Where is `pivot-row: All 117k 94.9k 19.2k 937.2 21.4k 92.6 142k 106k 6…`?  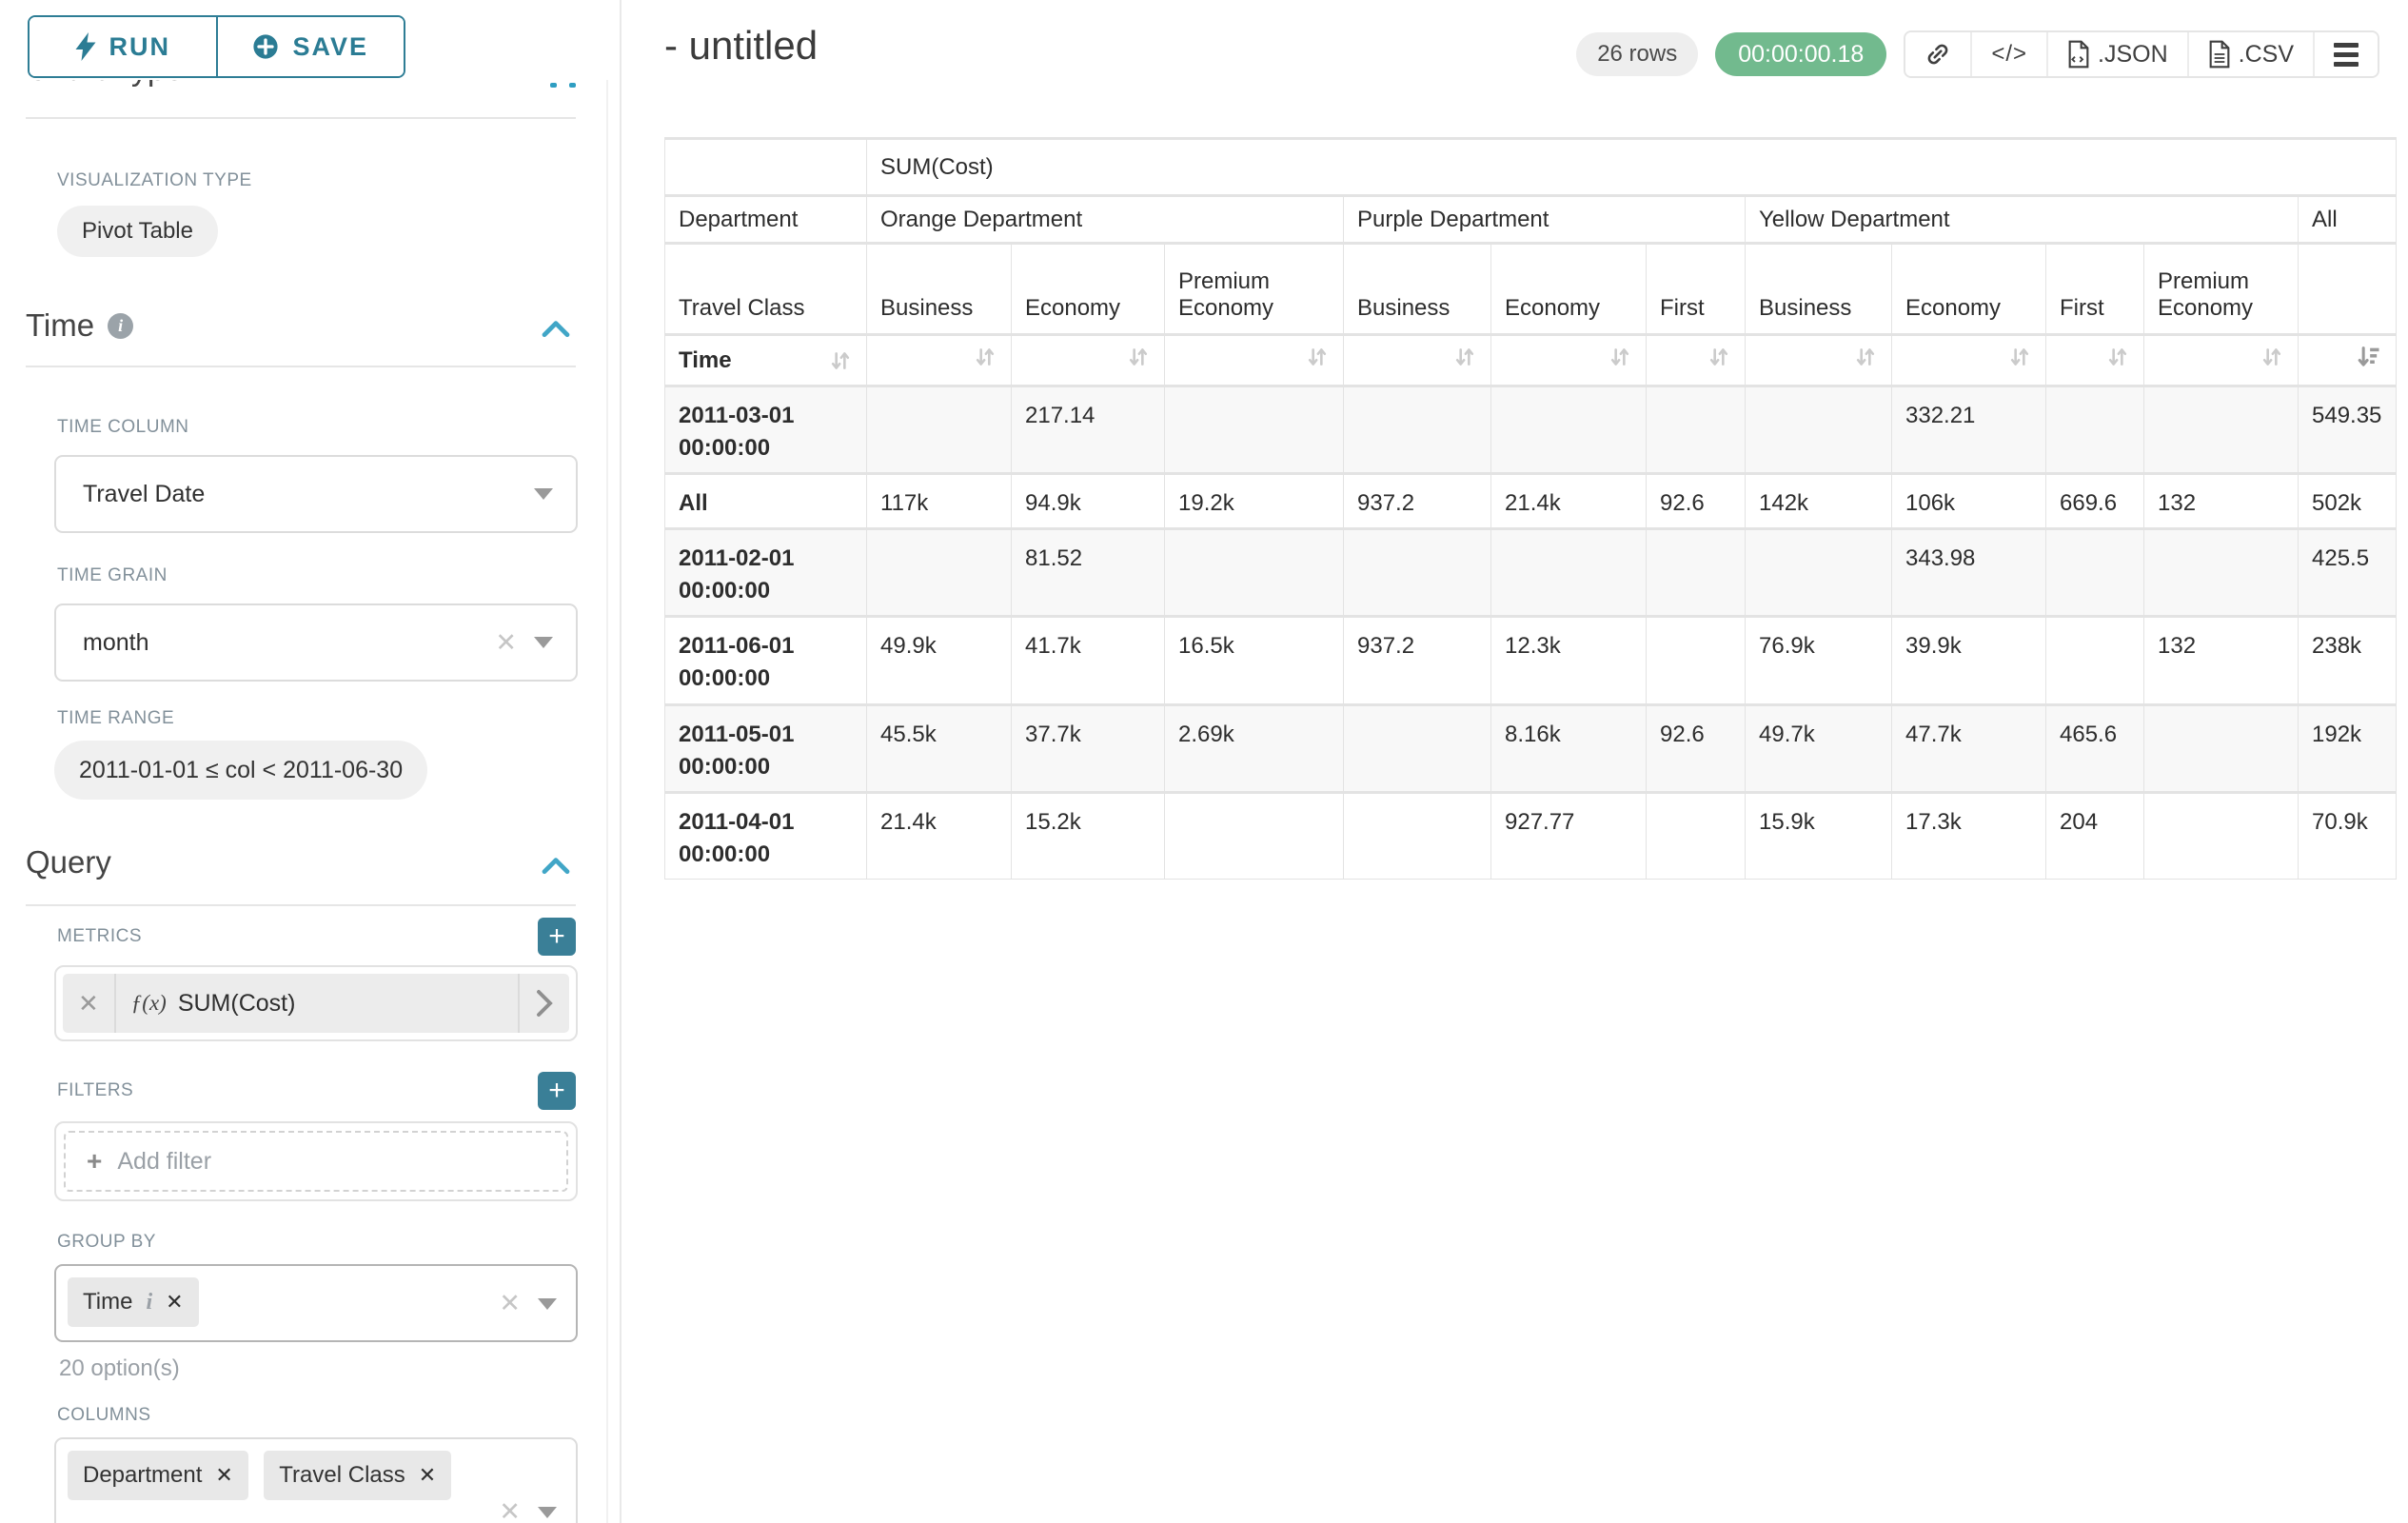
pivot-row: All 117k 94.9k 19.2k 937.2 21.4k 92.6 142k 106k 6… is located at coordinates (1531, 501).